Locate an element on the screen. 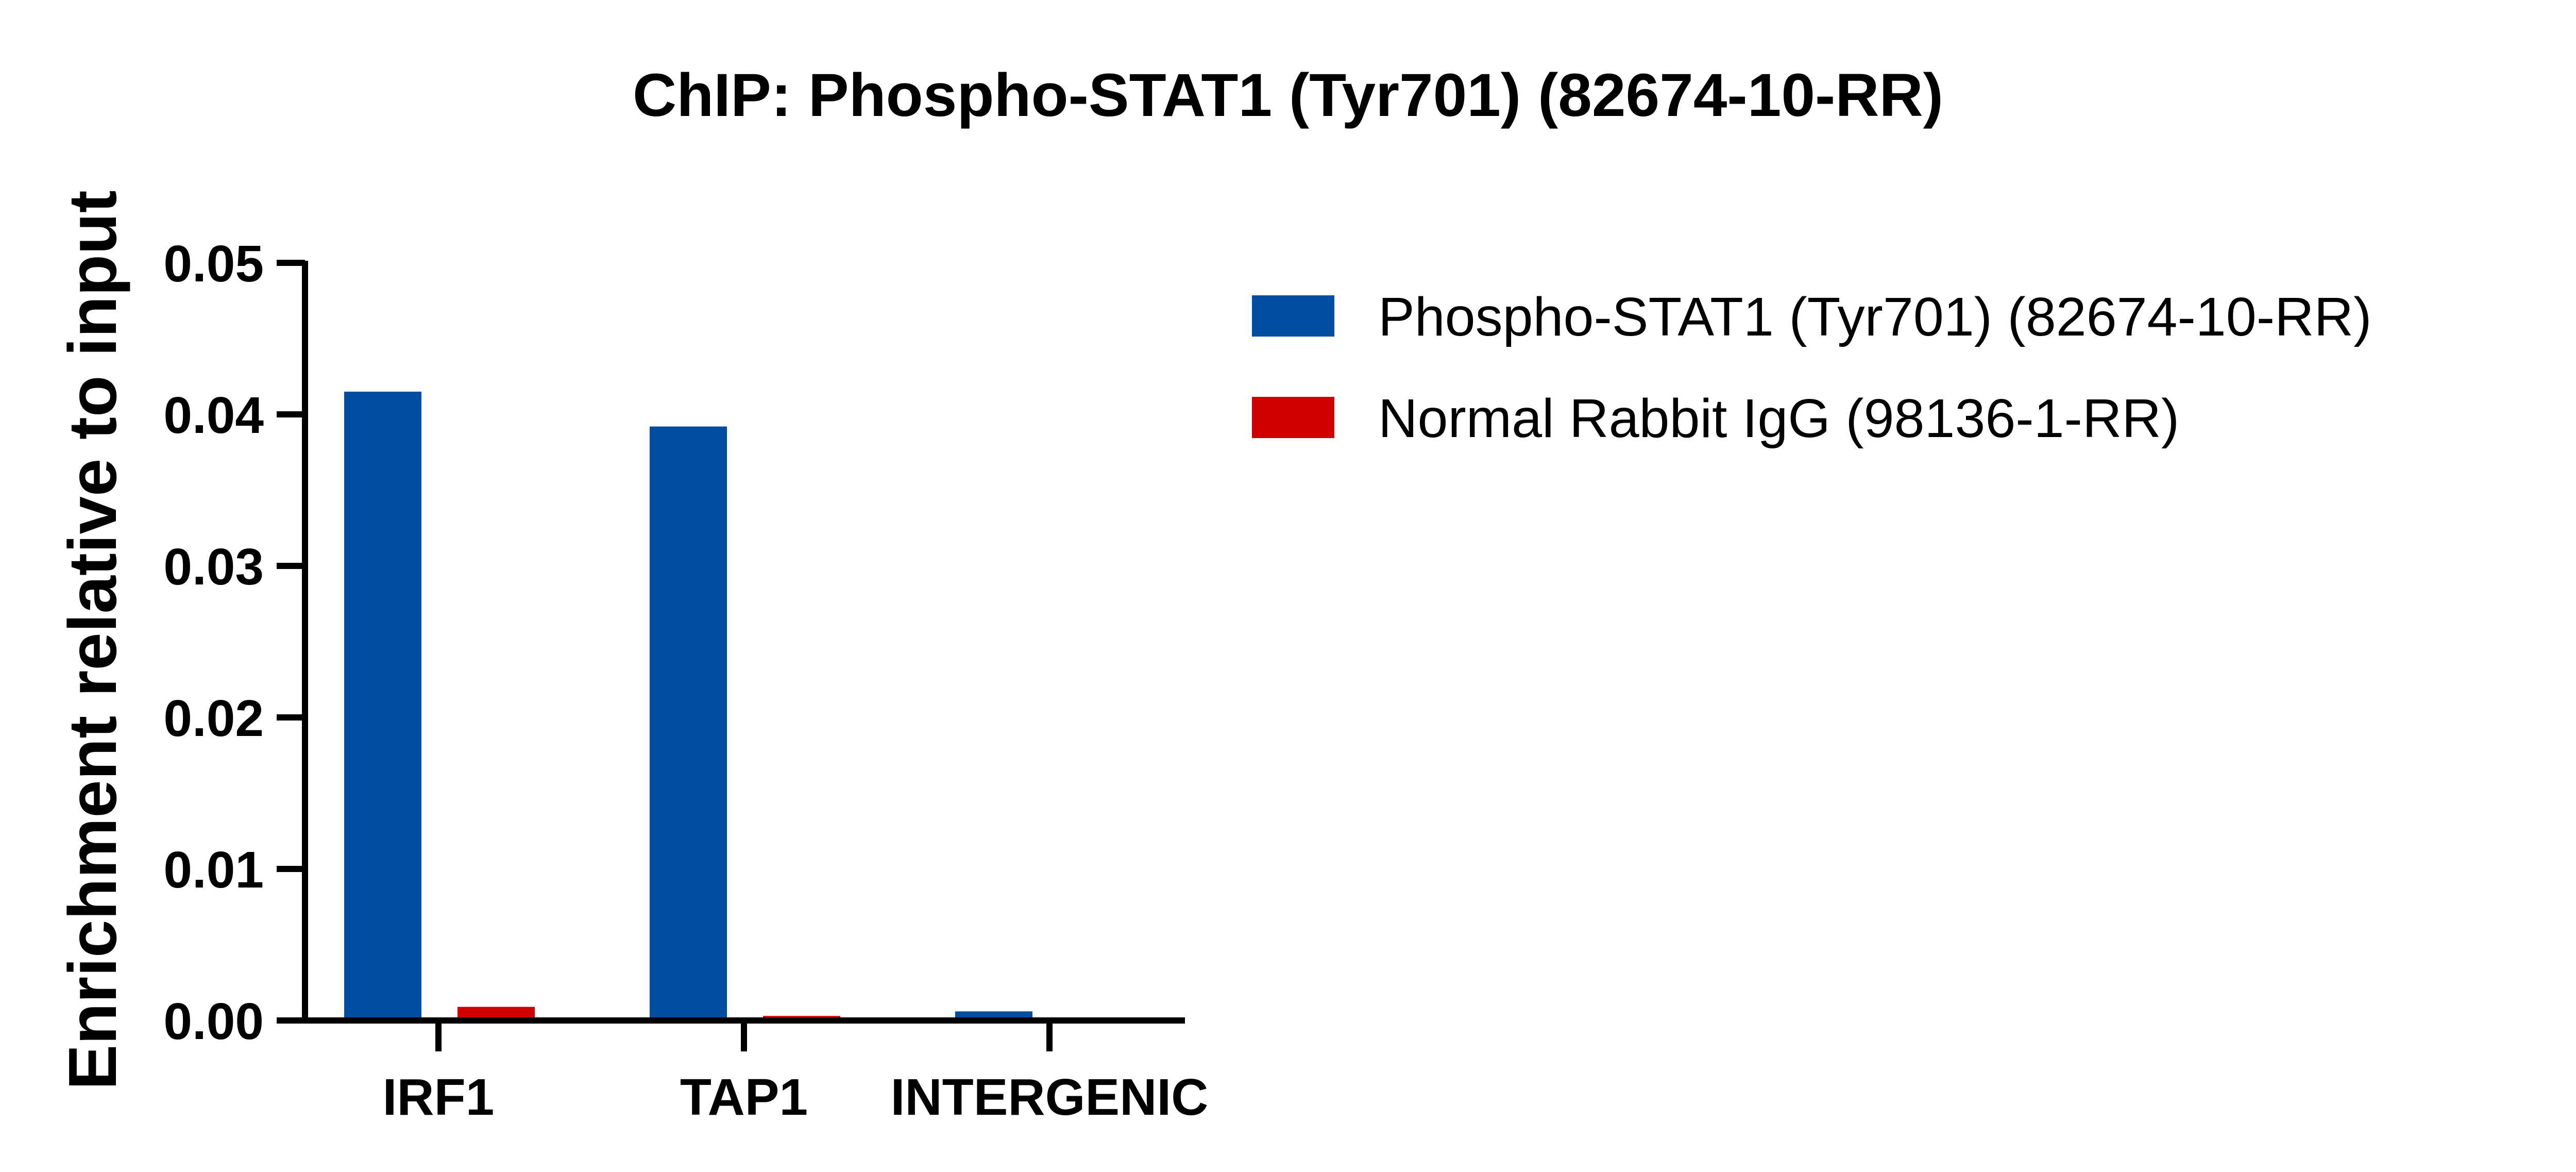  y-tick-label: 0.00 is located at coordinates (213, 1022).